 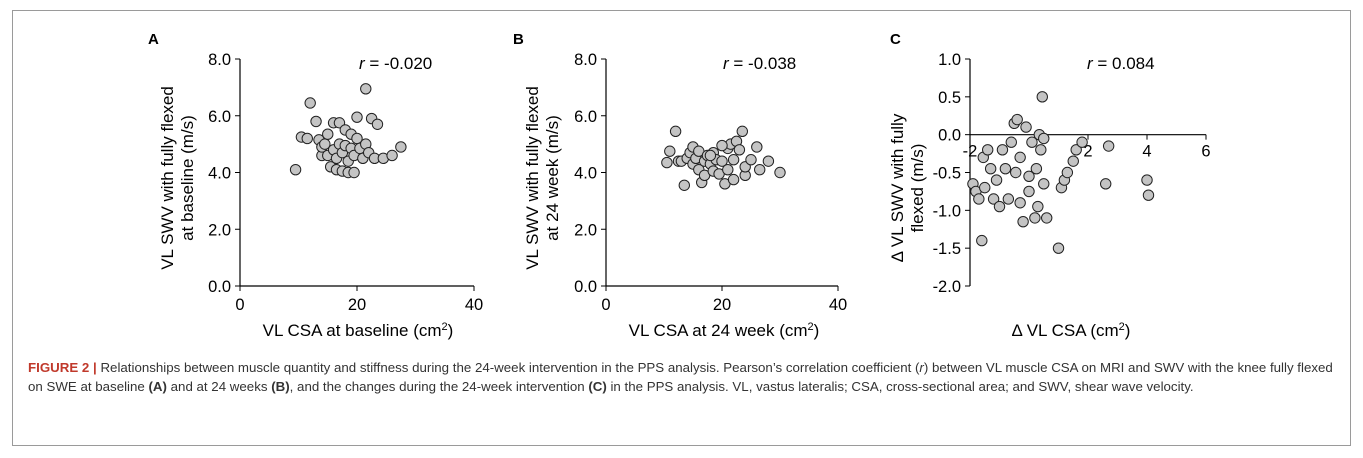 What do you see at coordinates (518, 39) in the screenshot?
I see `panel-label-b: B` at bounding box center [518, 39].